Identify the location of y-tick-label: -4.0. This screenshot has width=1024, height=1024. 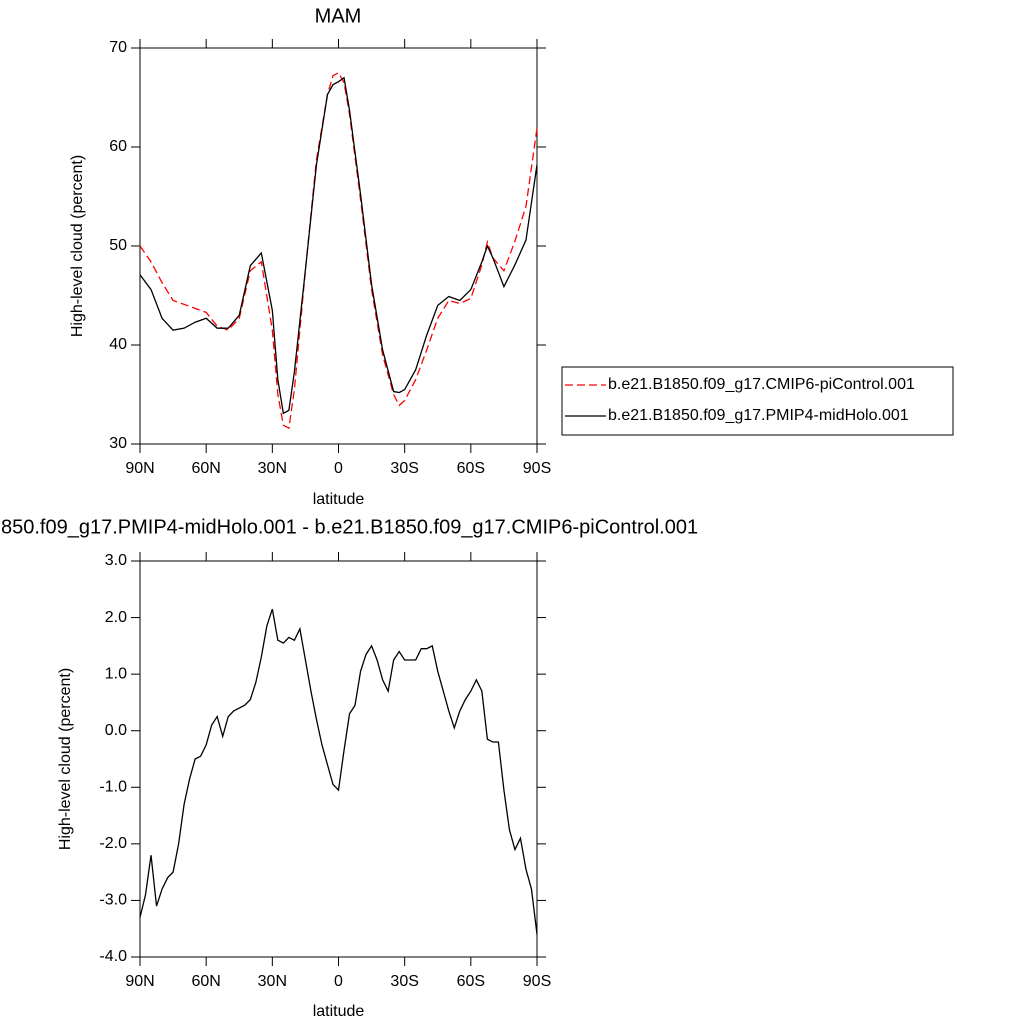
(113, 956).